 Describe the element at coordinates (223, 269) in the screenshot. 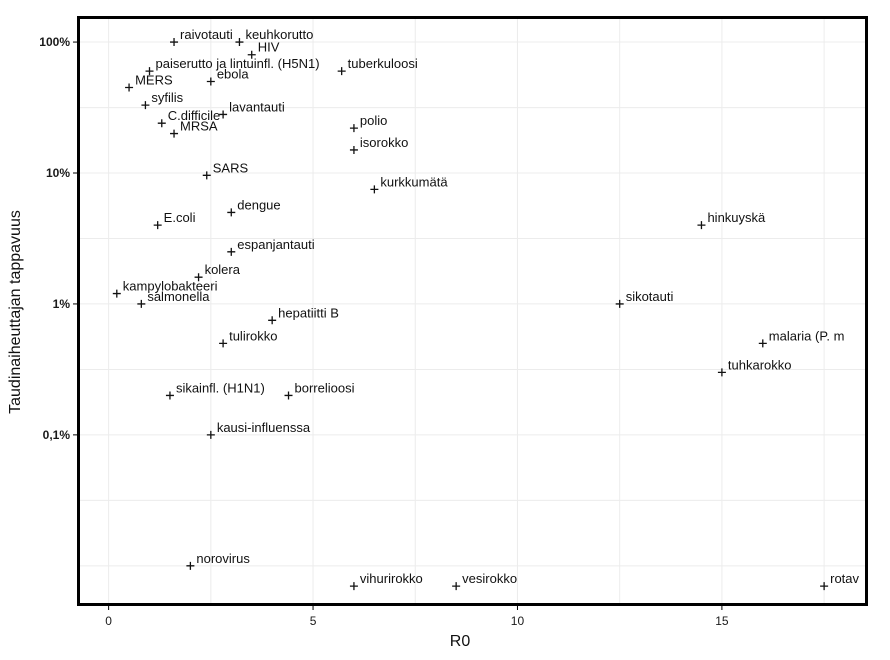

I see `point-label: kolera` at that location.